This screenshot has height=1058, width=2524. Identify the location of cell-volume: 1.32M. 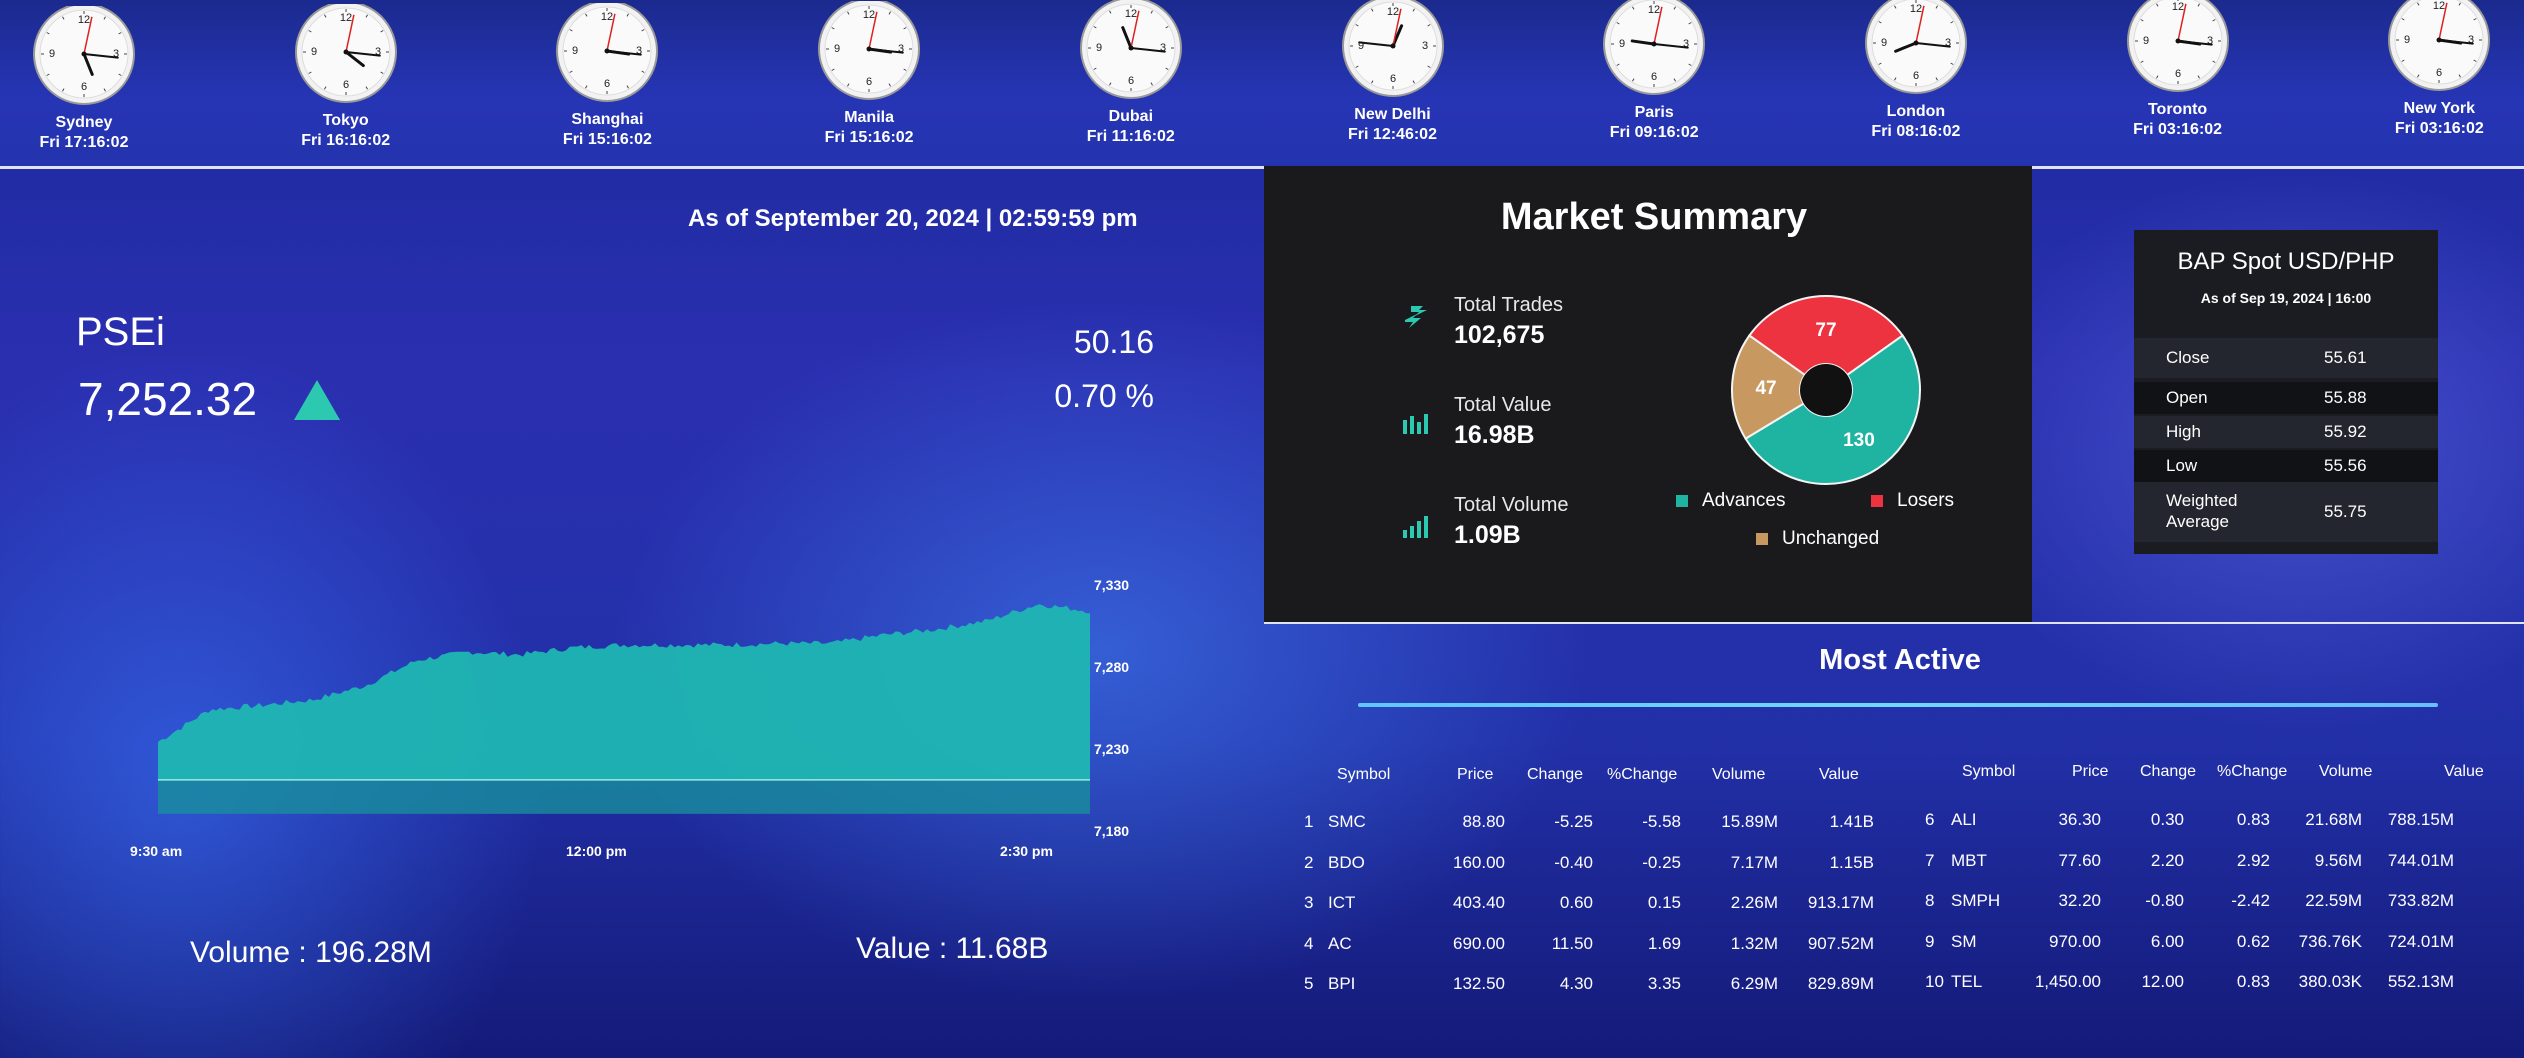
(1754, 943).